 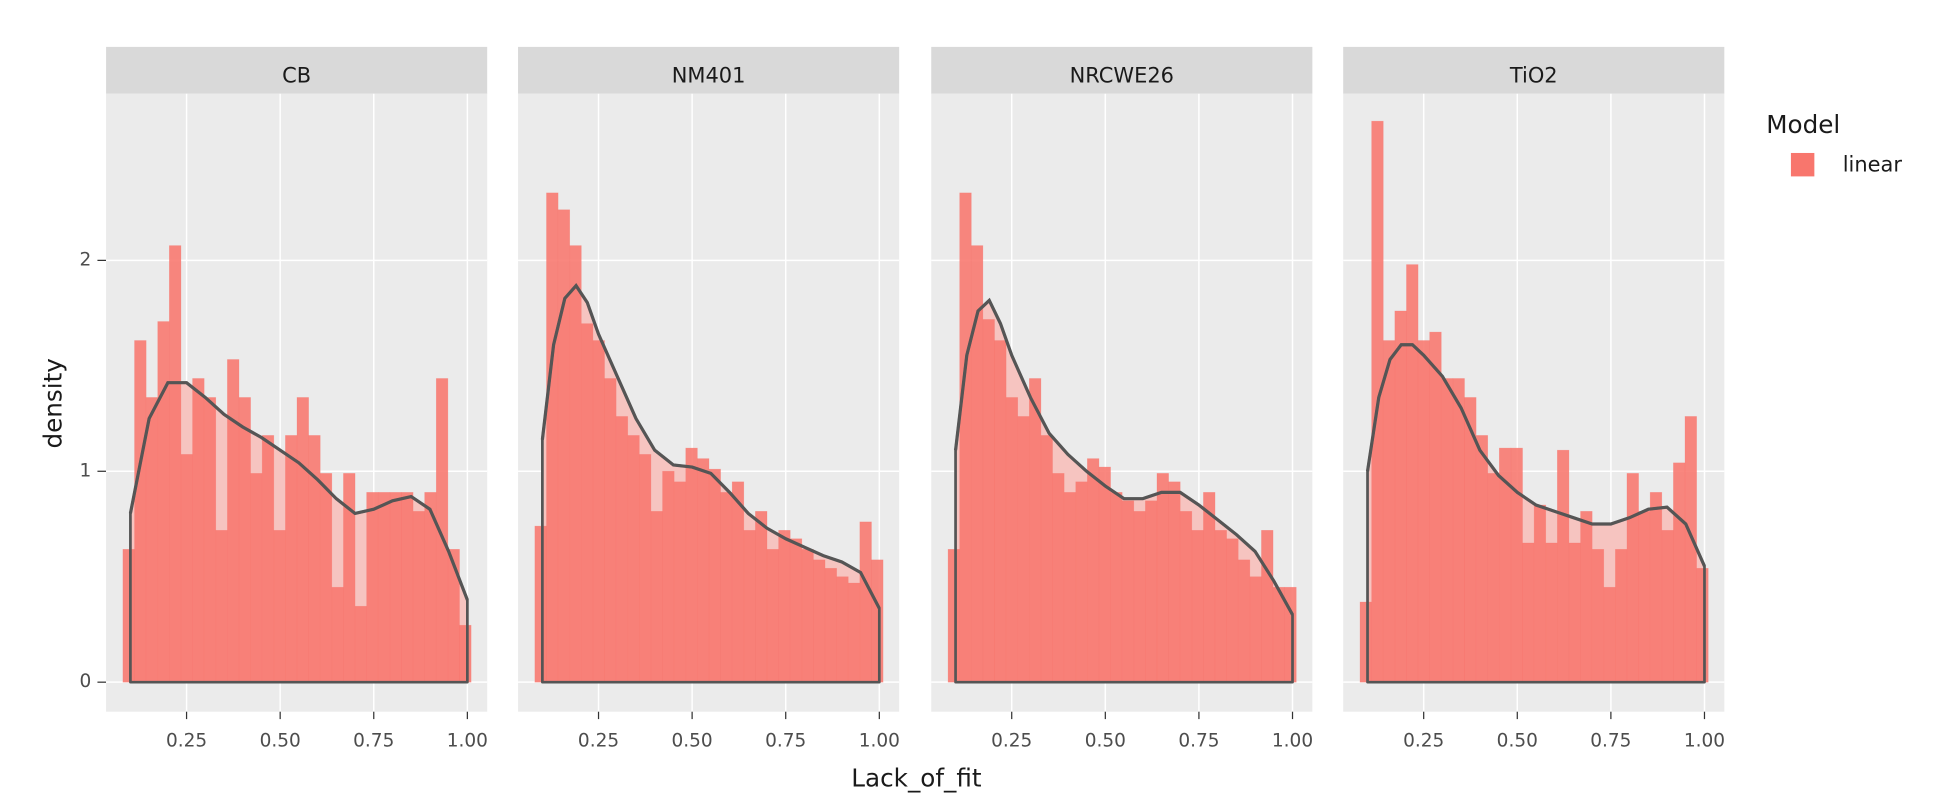 I want to click on legend-key, so click(x=1802, y=164).